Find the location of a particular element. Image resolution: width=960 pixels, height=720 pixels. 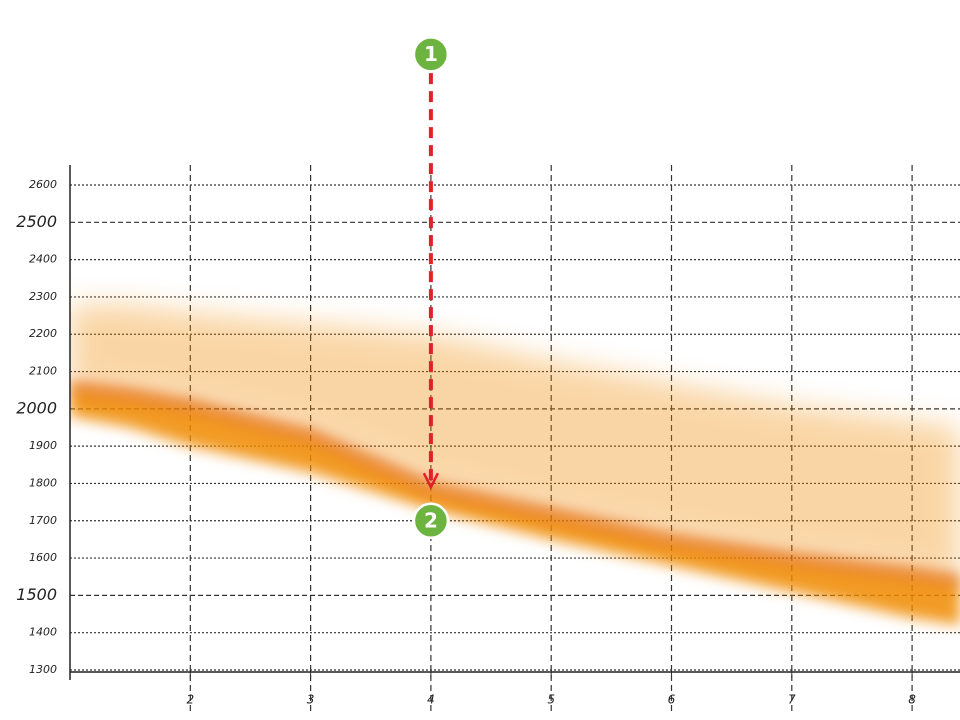

y-tick-label: 1600 is located at coordinates (43, 557).